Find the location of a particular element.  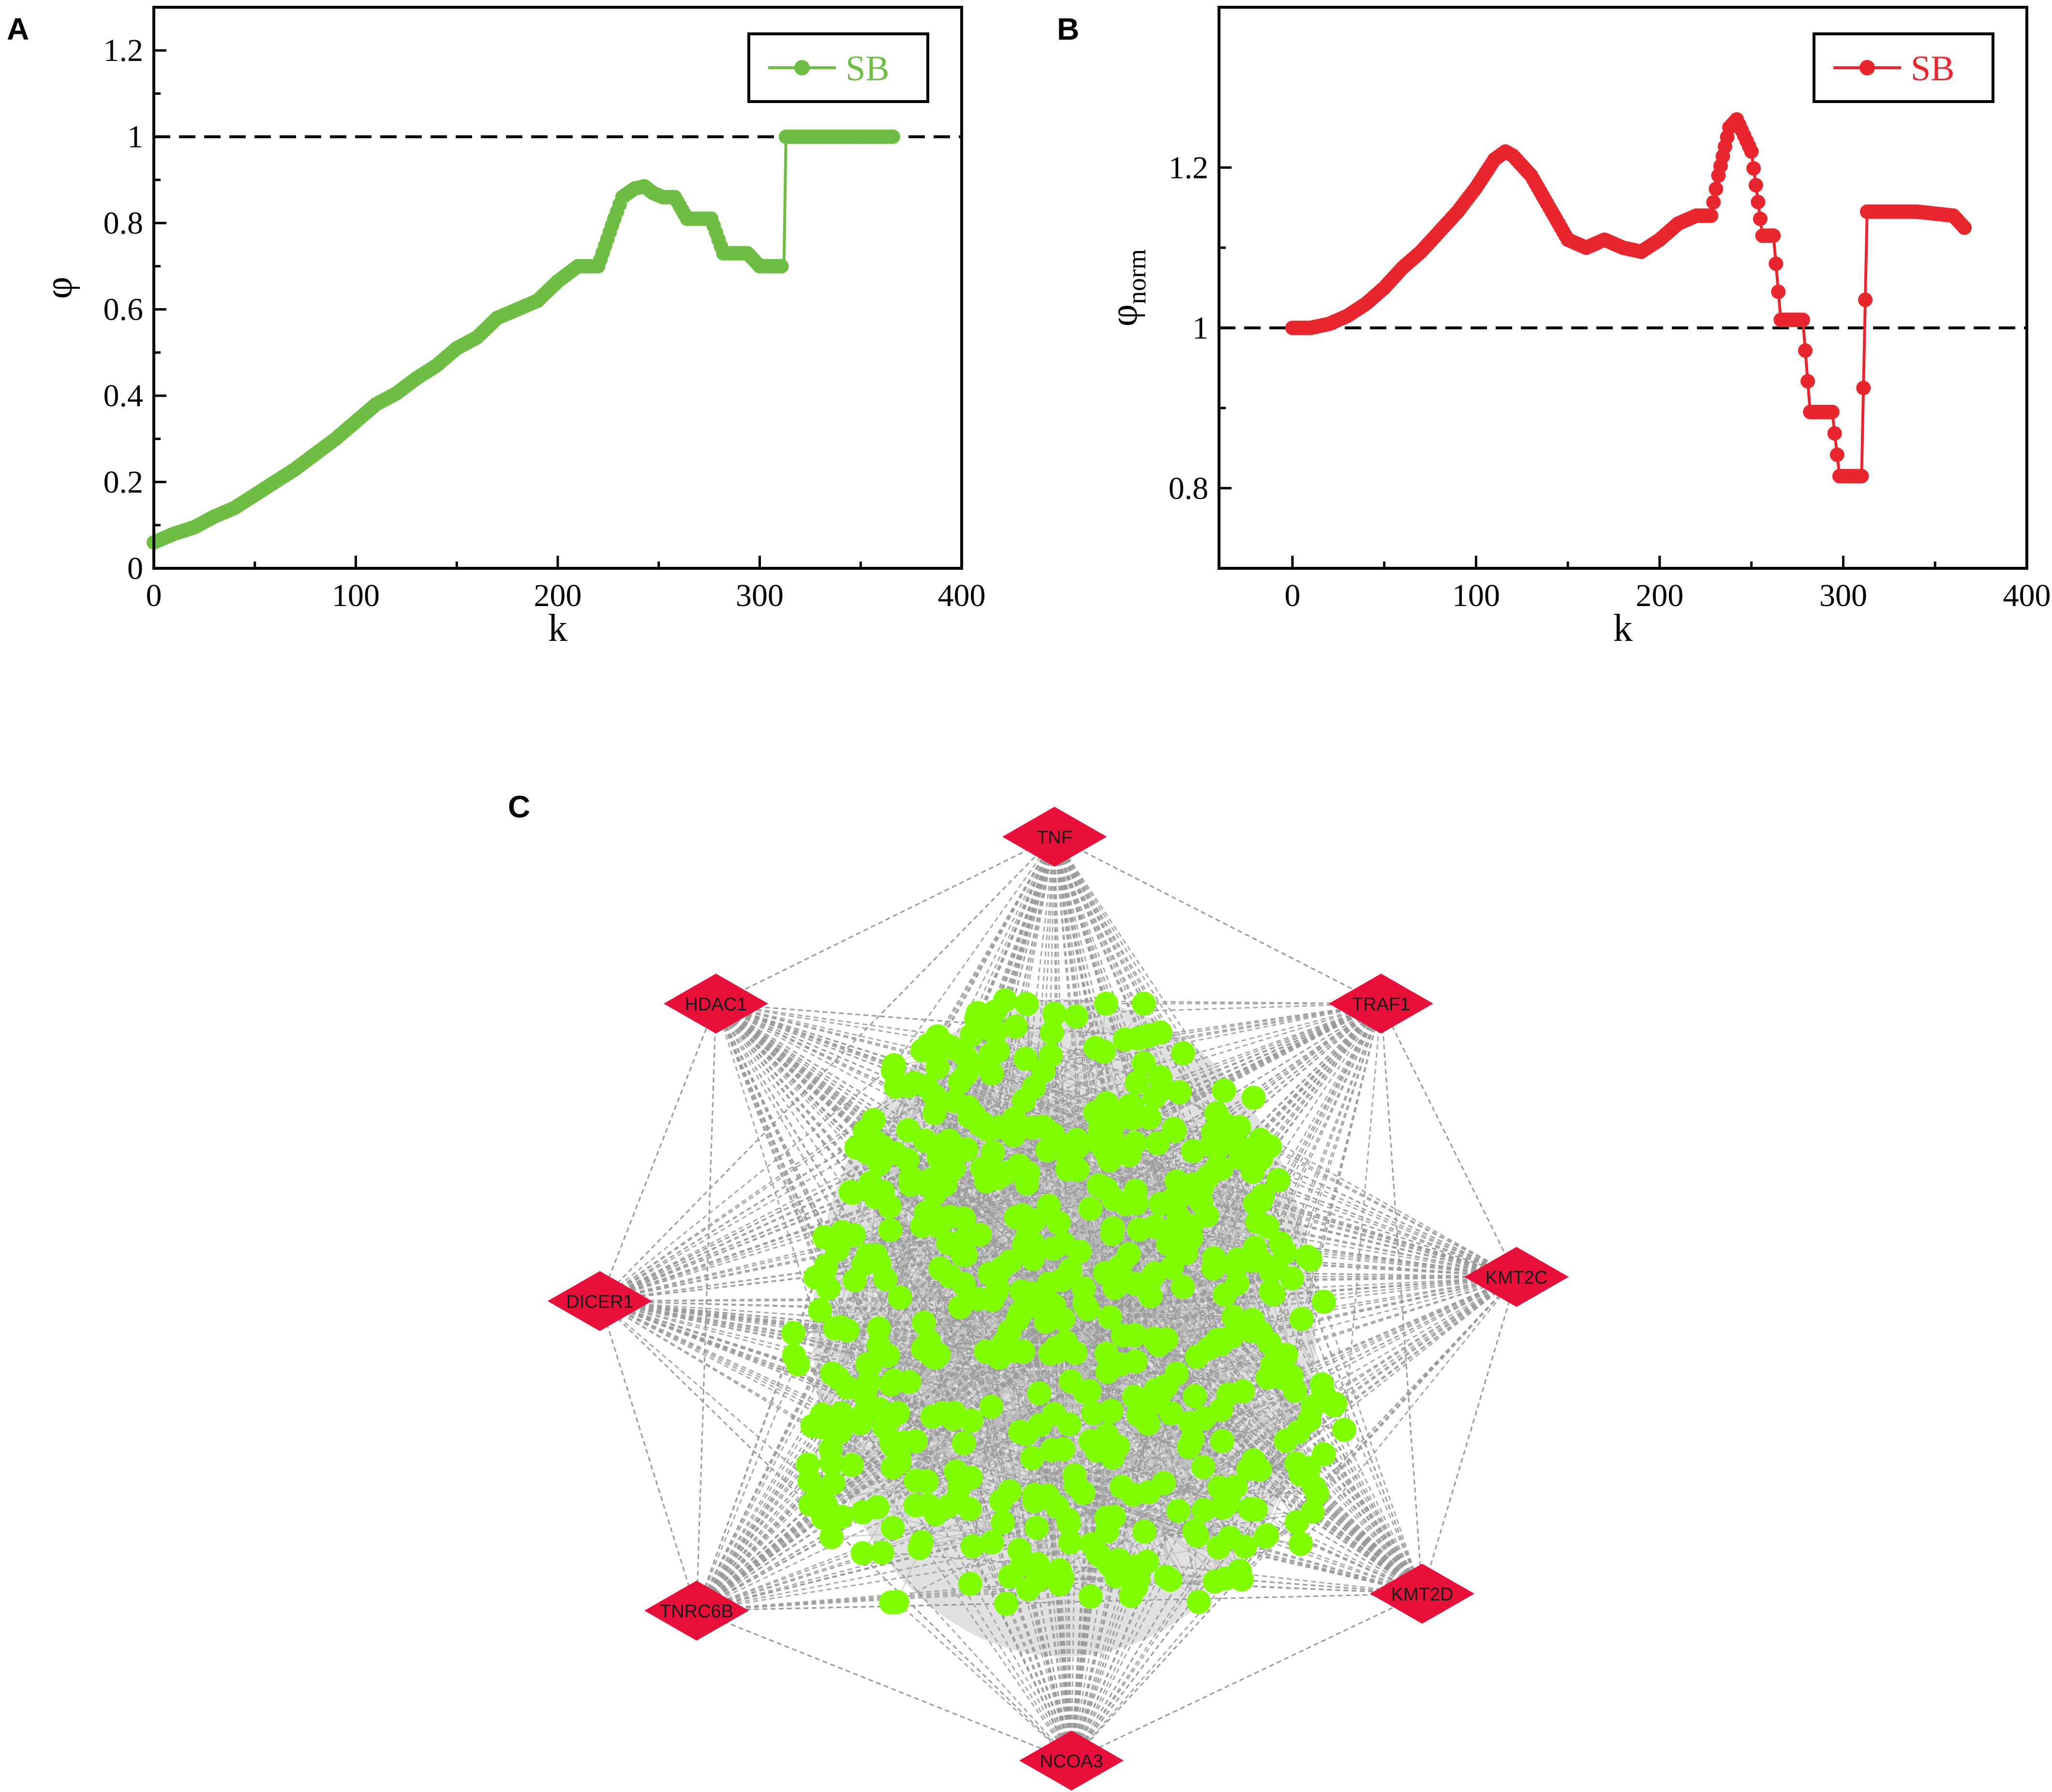

hub-label: KMT2D is located at coordinates (1423, 1595).